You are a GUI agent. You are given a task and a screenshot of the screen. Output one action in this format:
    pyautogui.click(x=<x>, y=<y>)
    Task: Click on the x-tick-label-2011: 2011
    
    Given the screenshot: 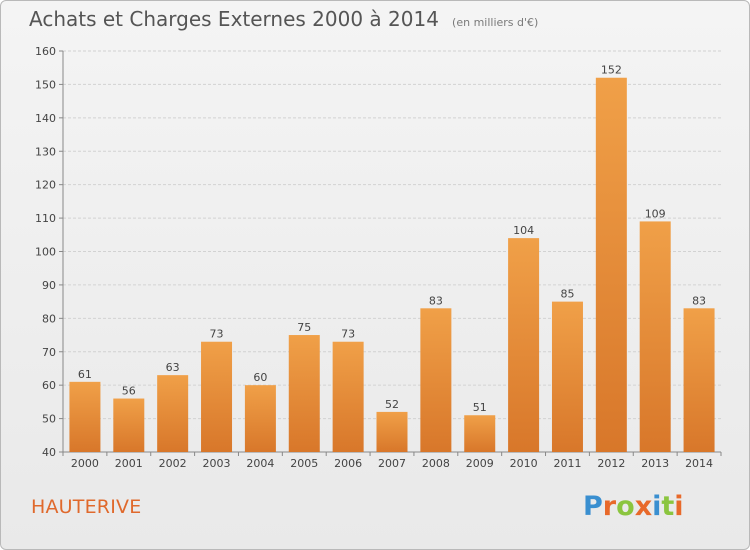 What is the action you would take?
    pyautogui.click(x=567, y=463)
    